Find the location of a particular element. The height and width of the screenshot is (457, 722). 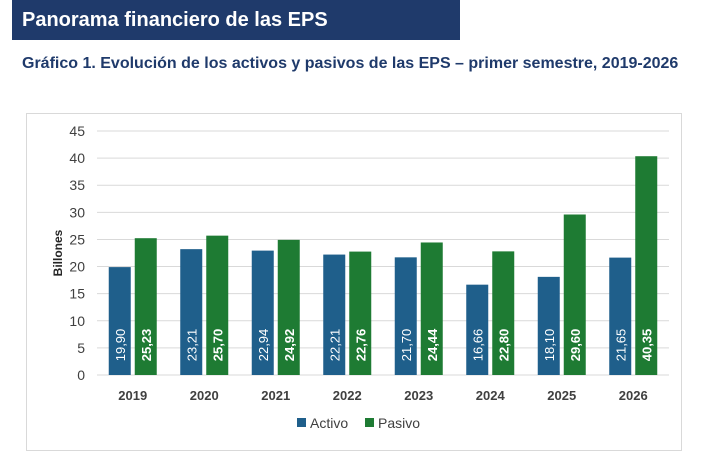

data-label-activo: 22,21 is located at coordinates (334, 345).